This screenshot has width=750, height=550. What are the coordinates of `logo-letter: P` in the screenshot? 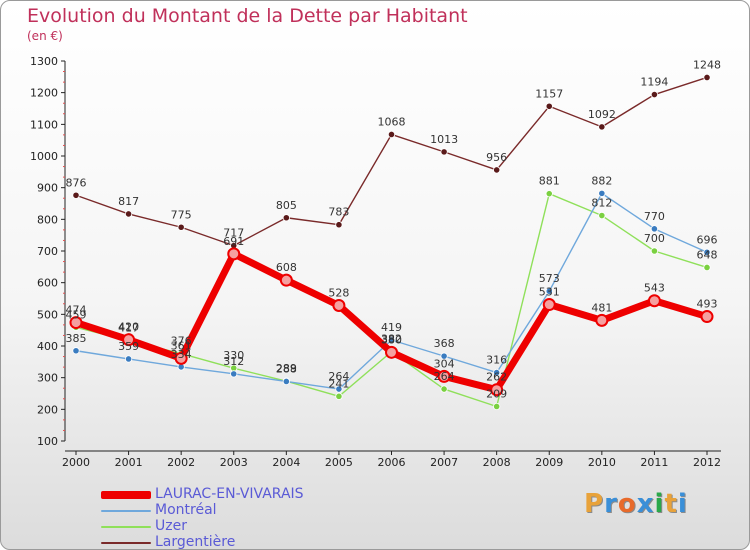 It's located at (594, 504).